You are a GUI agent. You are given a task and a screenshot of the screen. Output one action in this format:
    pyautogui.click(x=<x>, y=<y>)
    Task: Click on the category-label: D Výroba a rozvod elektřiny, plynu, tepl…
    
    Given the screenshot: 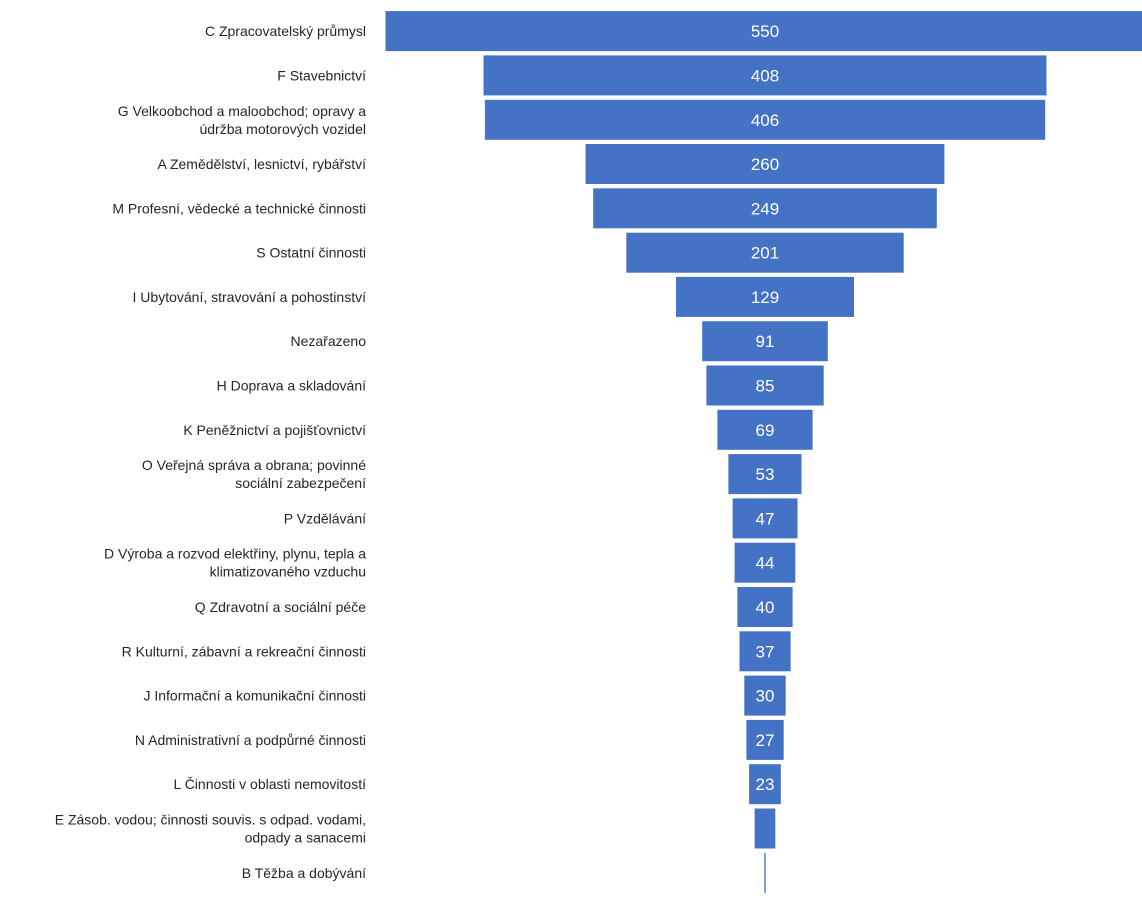 What is the action you would take?
    pyautogui.click(x=235, y=554)
    